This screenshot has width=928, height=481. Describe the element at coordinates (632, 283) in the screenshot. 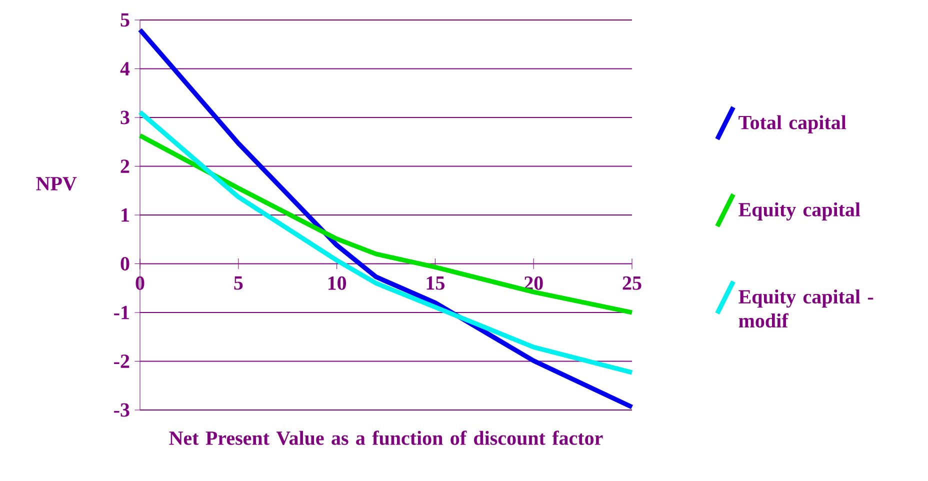

I see `x-tick-label: 25` at that location.